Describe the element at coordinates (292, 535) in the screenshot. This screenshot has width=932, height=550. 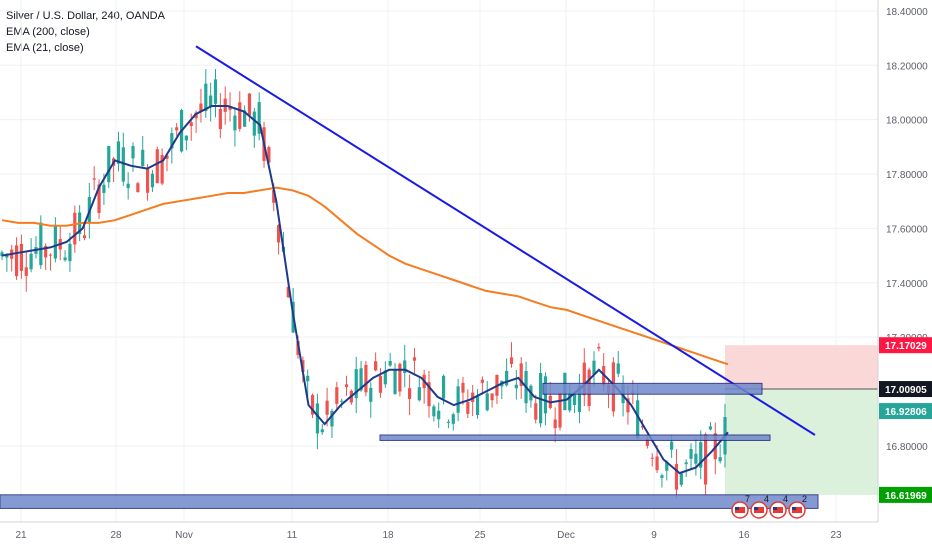
I see `time-tick-3: 11` at that location.